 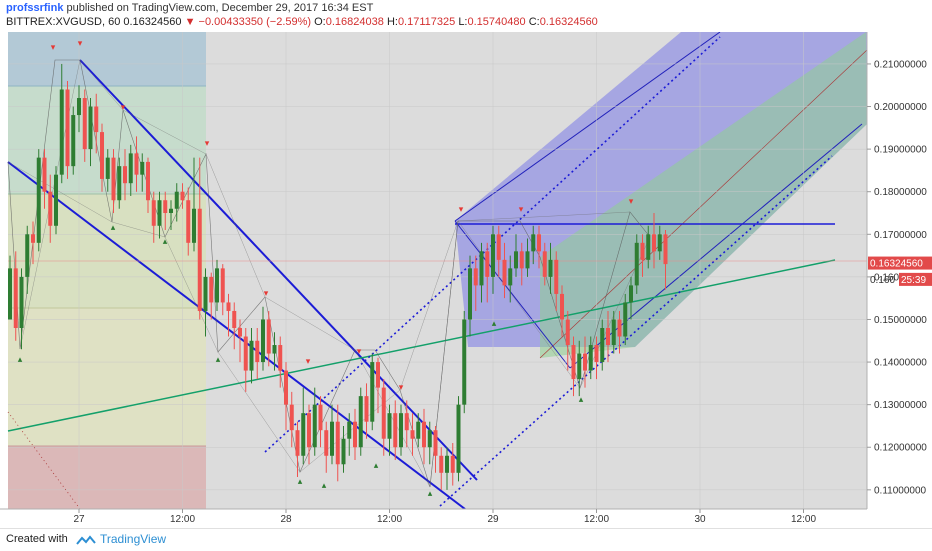 I want to click on close-label: C:, so click(x=534, y=22).